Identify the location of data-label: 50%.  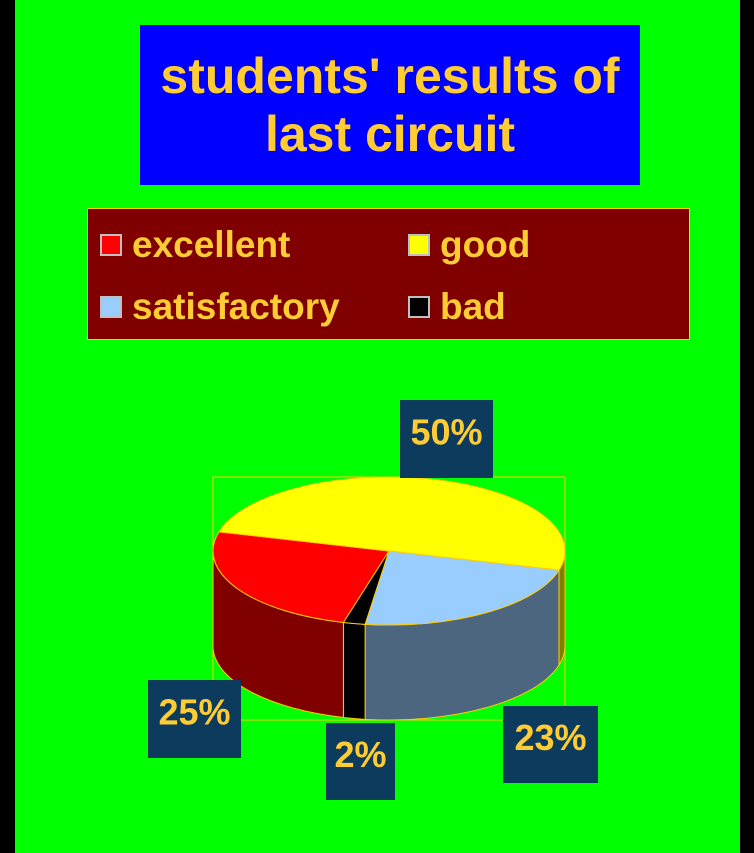
(446, 432).